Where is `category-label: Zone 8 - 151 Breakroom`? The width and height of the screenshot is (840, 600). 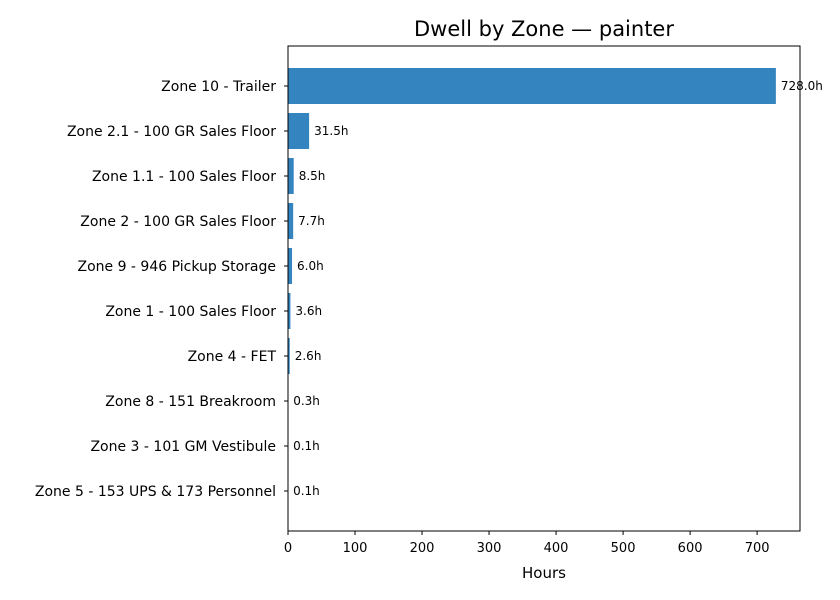 category-label: Zone 8 - 151 Breakroom is located at coordinates (190, 402).